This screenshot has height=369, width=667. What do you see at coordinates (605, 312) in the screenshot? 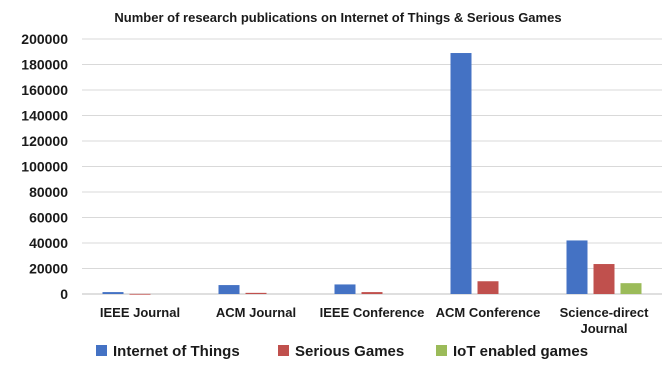
I see `x-tick-label: Science-direct` at bounding box center [605, 312].